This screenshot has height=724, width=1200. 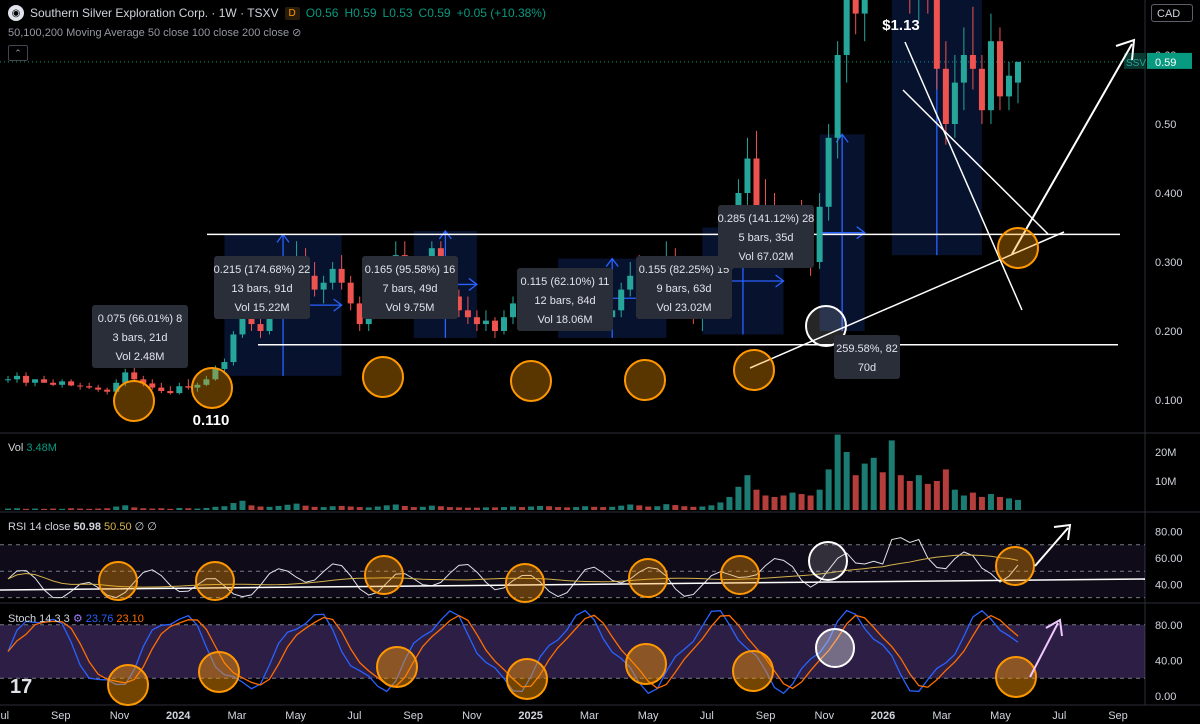 I want to click on settings-icon: ⚙, so click(x=77, y=619).